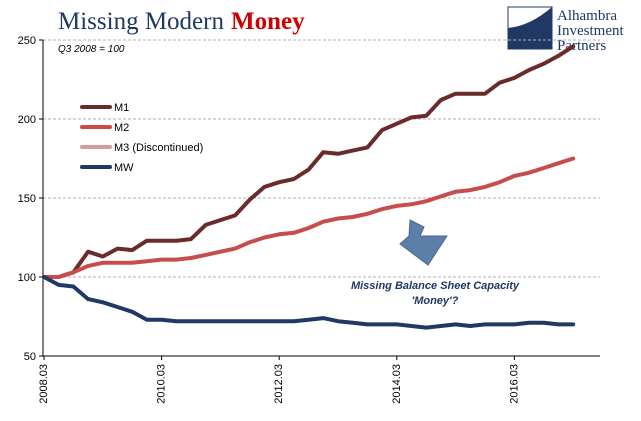  I want to click on brand-logo: Alhambra Investment Partners, so click(565, 30).